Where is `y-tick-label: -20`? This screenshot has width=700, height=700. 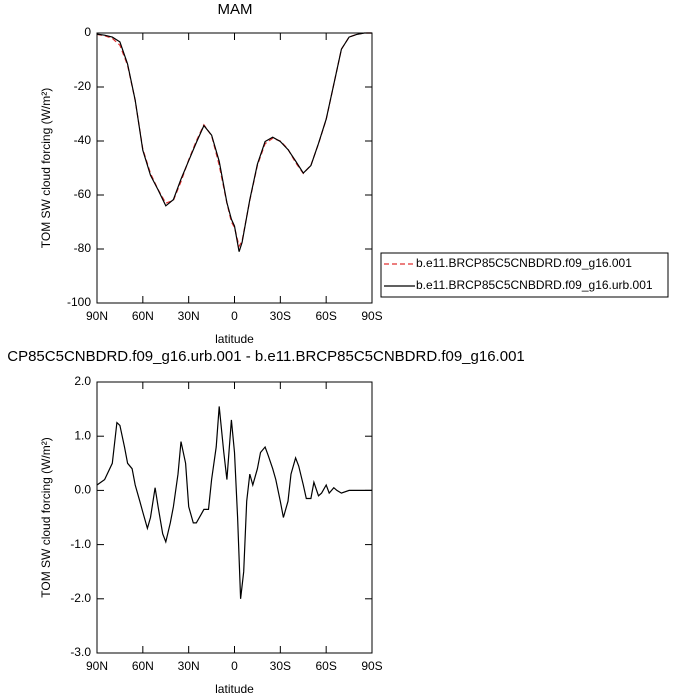
y-tick-label: -20 is located at coordinates (83, 86).